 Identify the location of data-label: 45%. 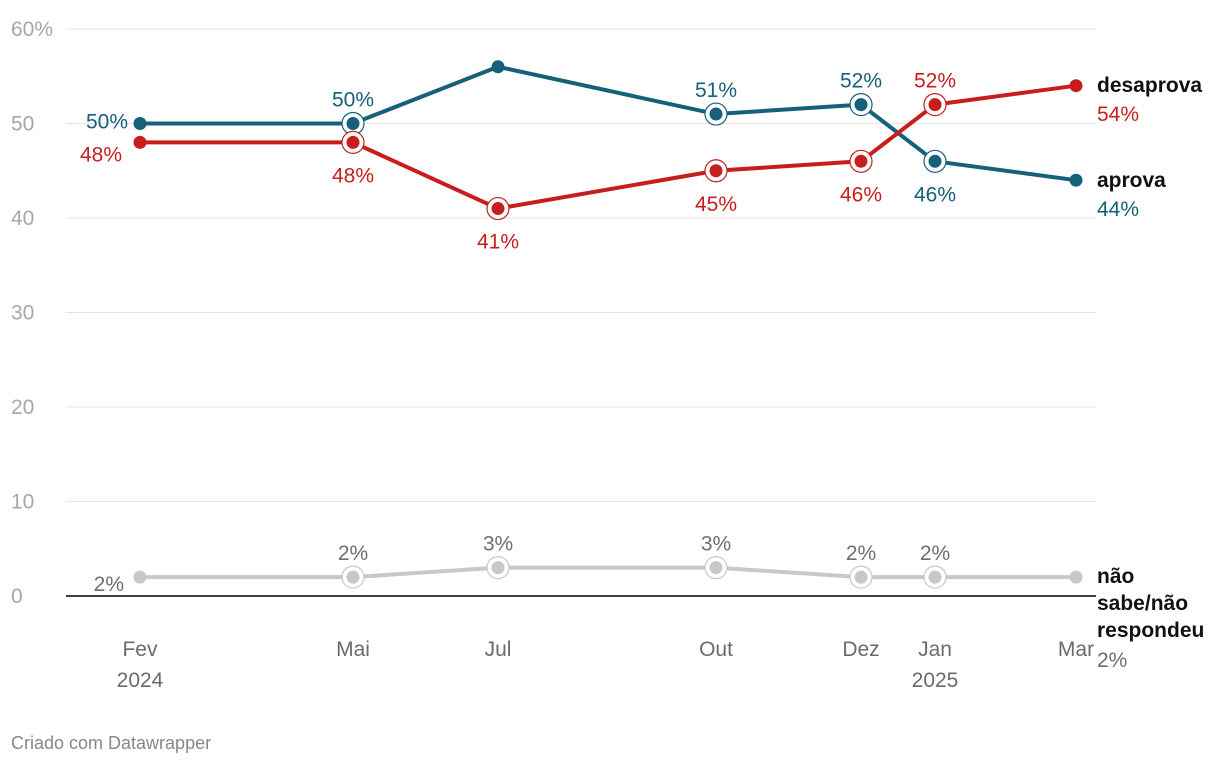
(716, 204).